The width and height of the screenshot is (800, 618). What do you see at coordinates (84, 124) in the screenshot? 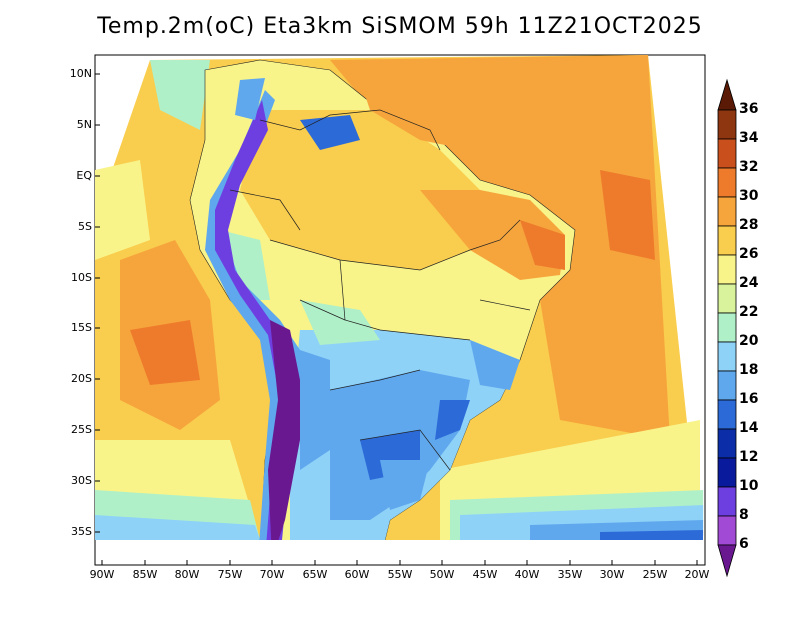
I see `lat-label: 5N` at bounding box center [84, 124].